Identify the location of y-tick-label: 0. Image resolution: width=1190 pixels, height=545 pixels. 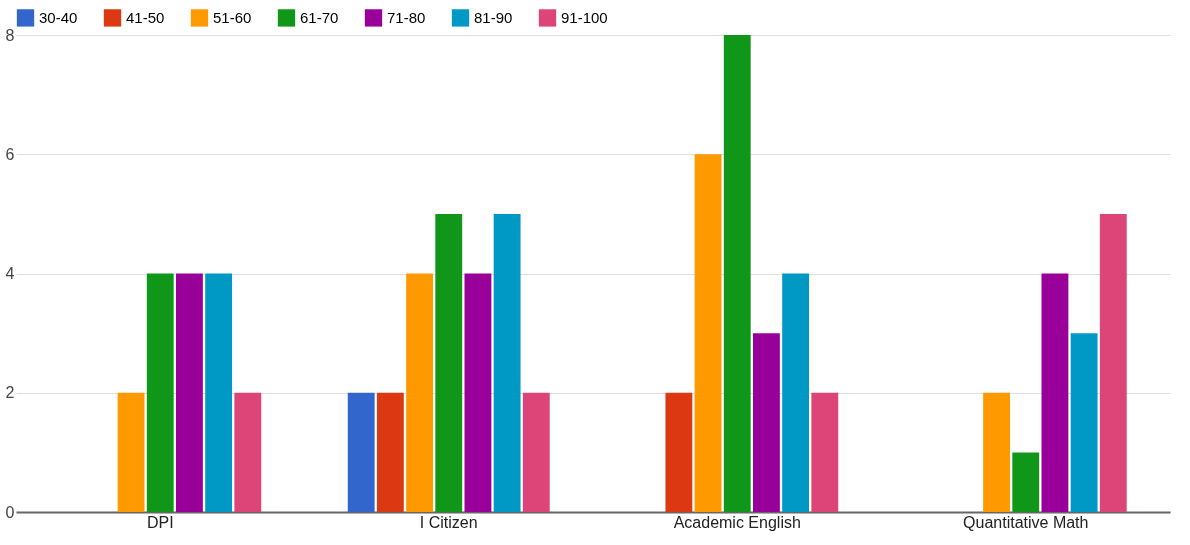
(10, 512).